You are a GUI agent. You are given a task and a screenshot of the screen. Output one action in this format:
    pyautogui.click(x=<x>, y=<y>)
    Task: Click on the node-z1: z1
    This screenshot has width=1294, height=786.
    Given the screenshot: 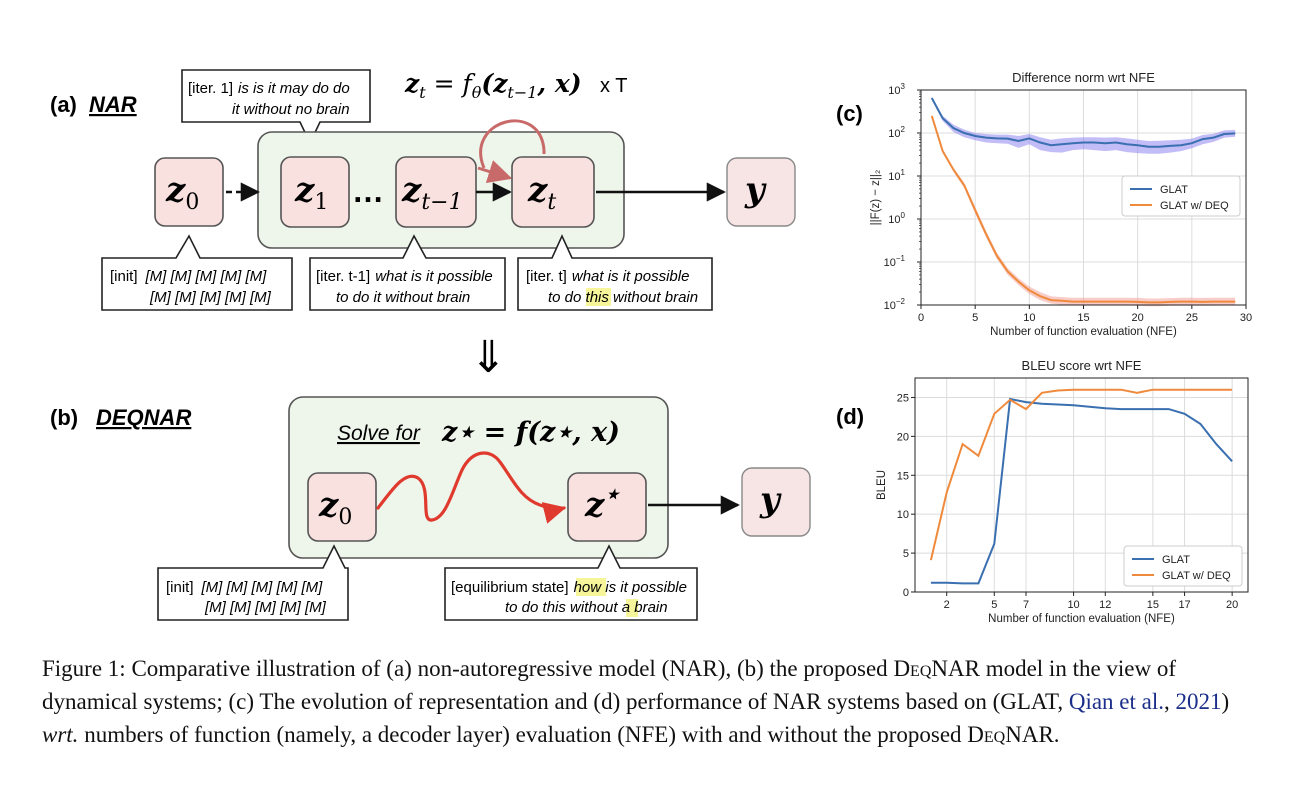 What is the action you would take?
    pyautogui.click(x=315, y=192)
    